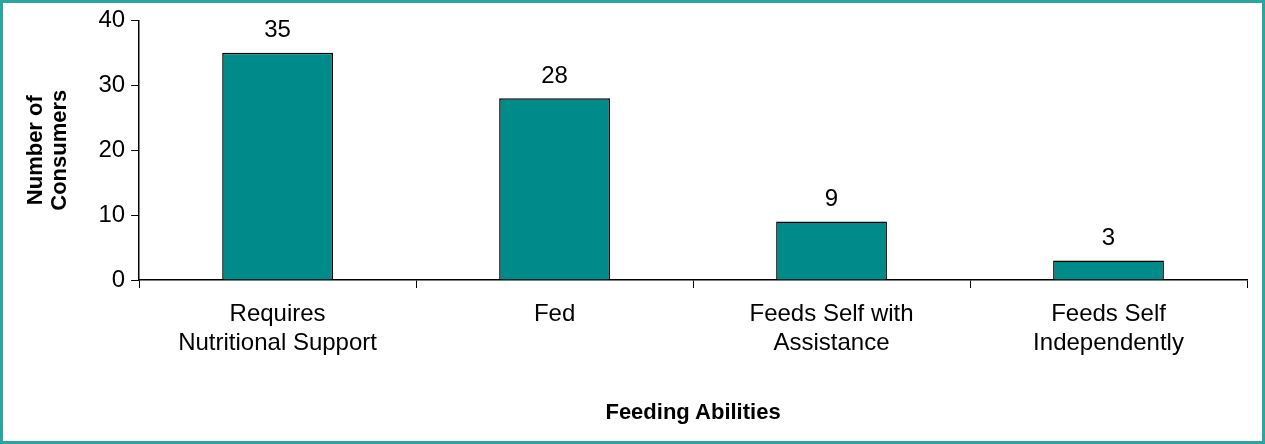  I want to click on data-label: 35, so click(277, 29).